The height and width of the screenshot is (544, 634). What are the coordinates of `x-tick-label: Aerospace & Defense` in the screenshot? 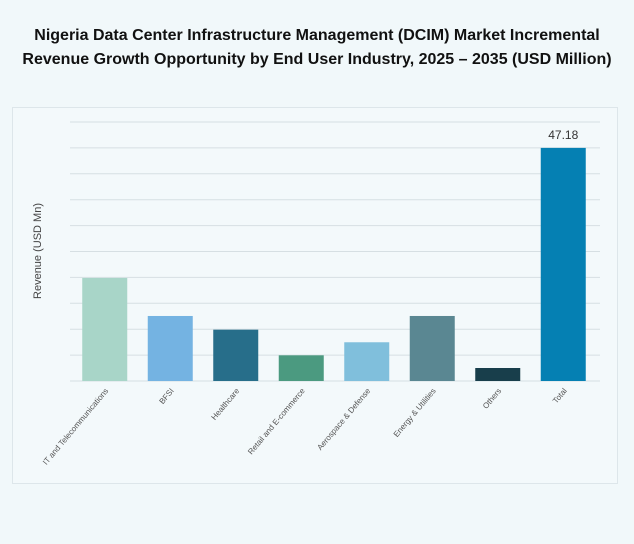 It's located at (343, 419).